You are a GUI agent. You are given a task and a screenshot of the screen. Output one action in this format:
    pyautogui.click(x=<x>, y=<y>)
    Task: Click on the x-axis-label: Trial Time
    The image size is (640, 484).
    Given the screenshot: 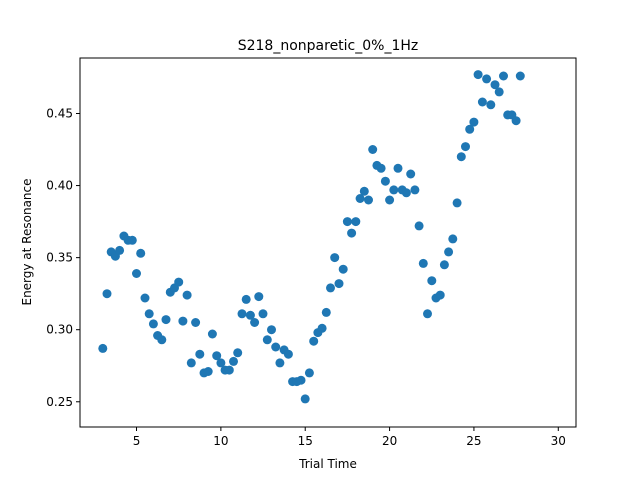 What is the action you would take?
    pyautogui.click(x=327, y=464)
    